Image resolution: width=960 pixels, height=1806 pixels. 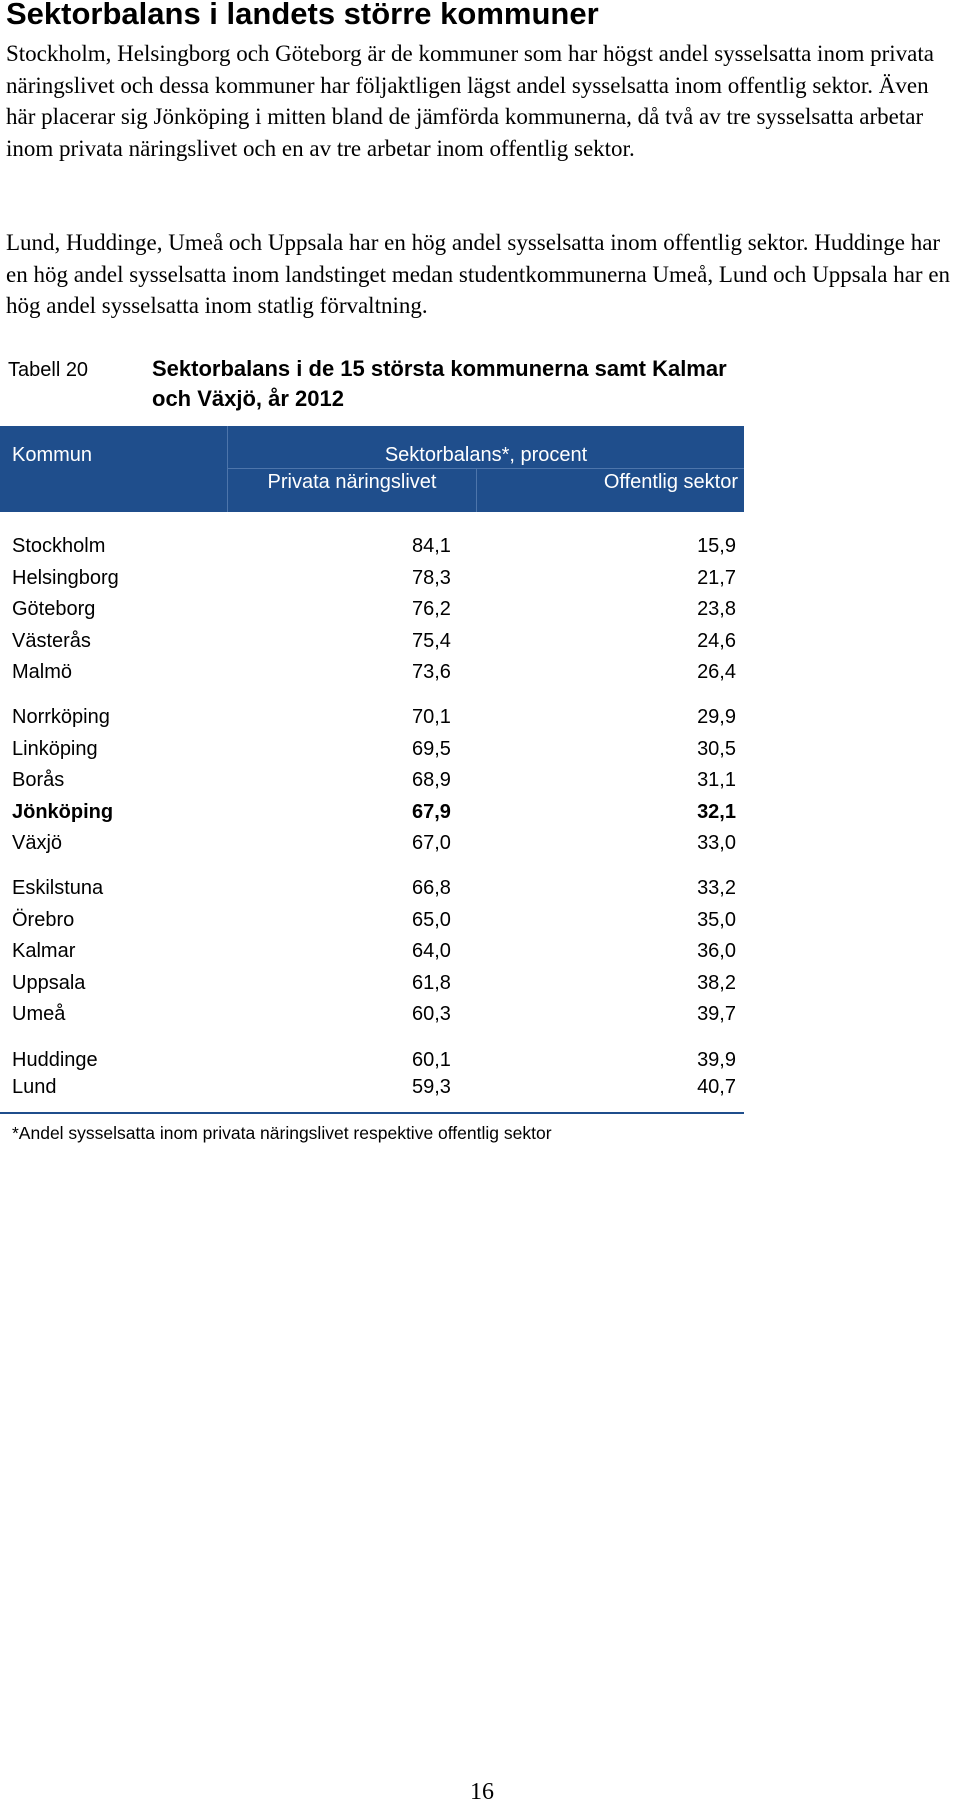 What do you see at coordinates (431, 717) in the screenshot?
I see `cell-privat: 70,1` at bounding box center [431, 717].